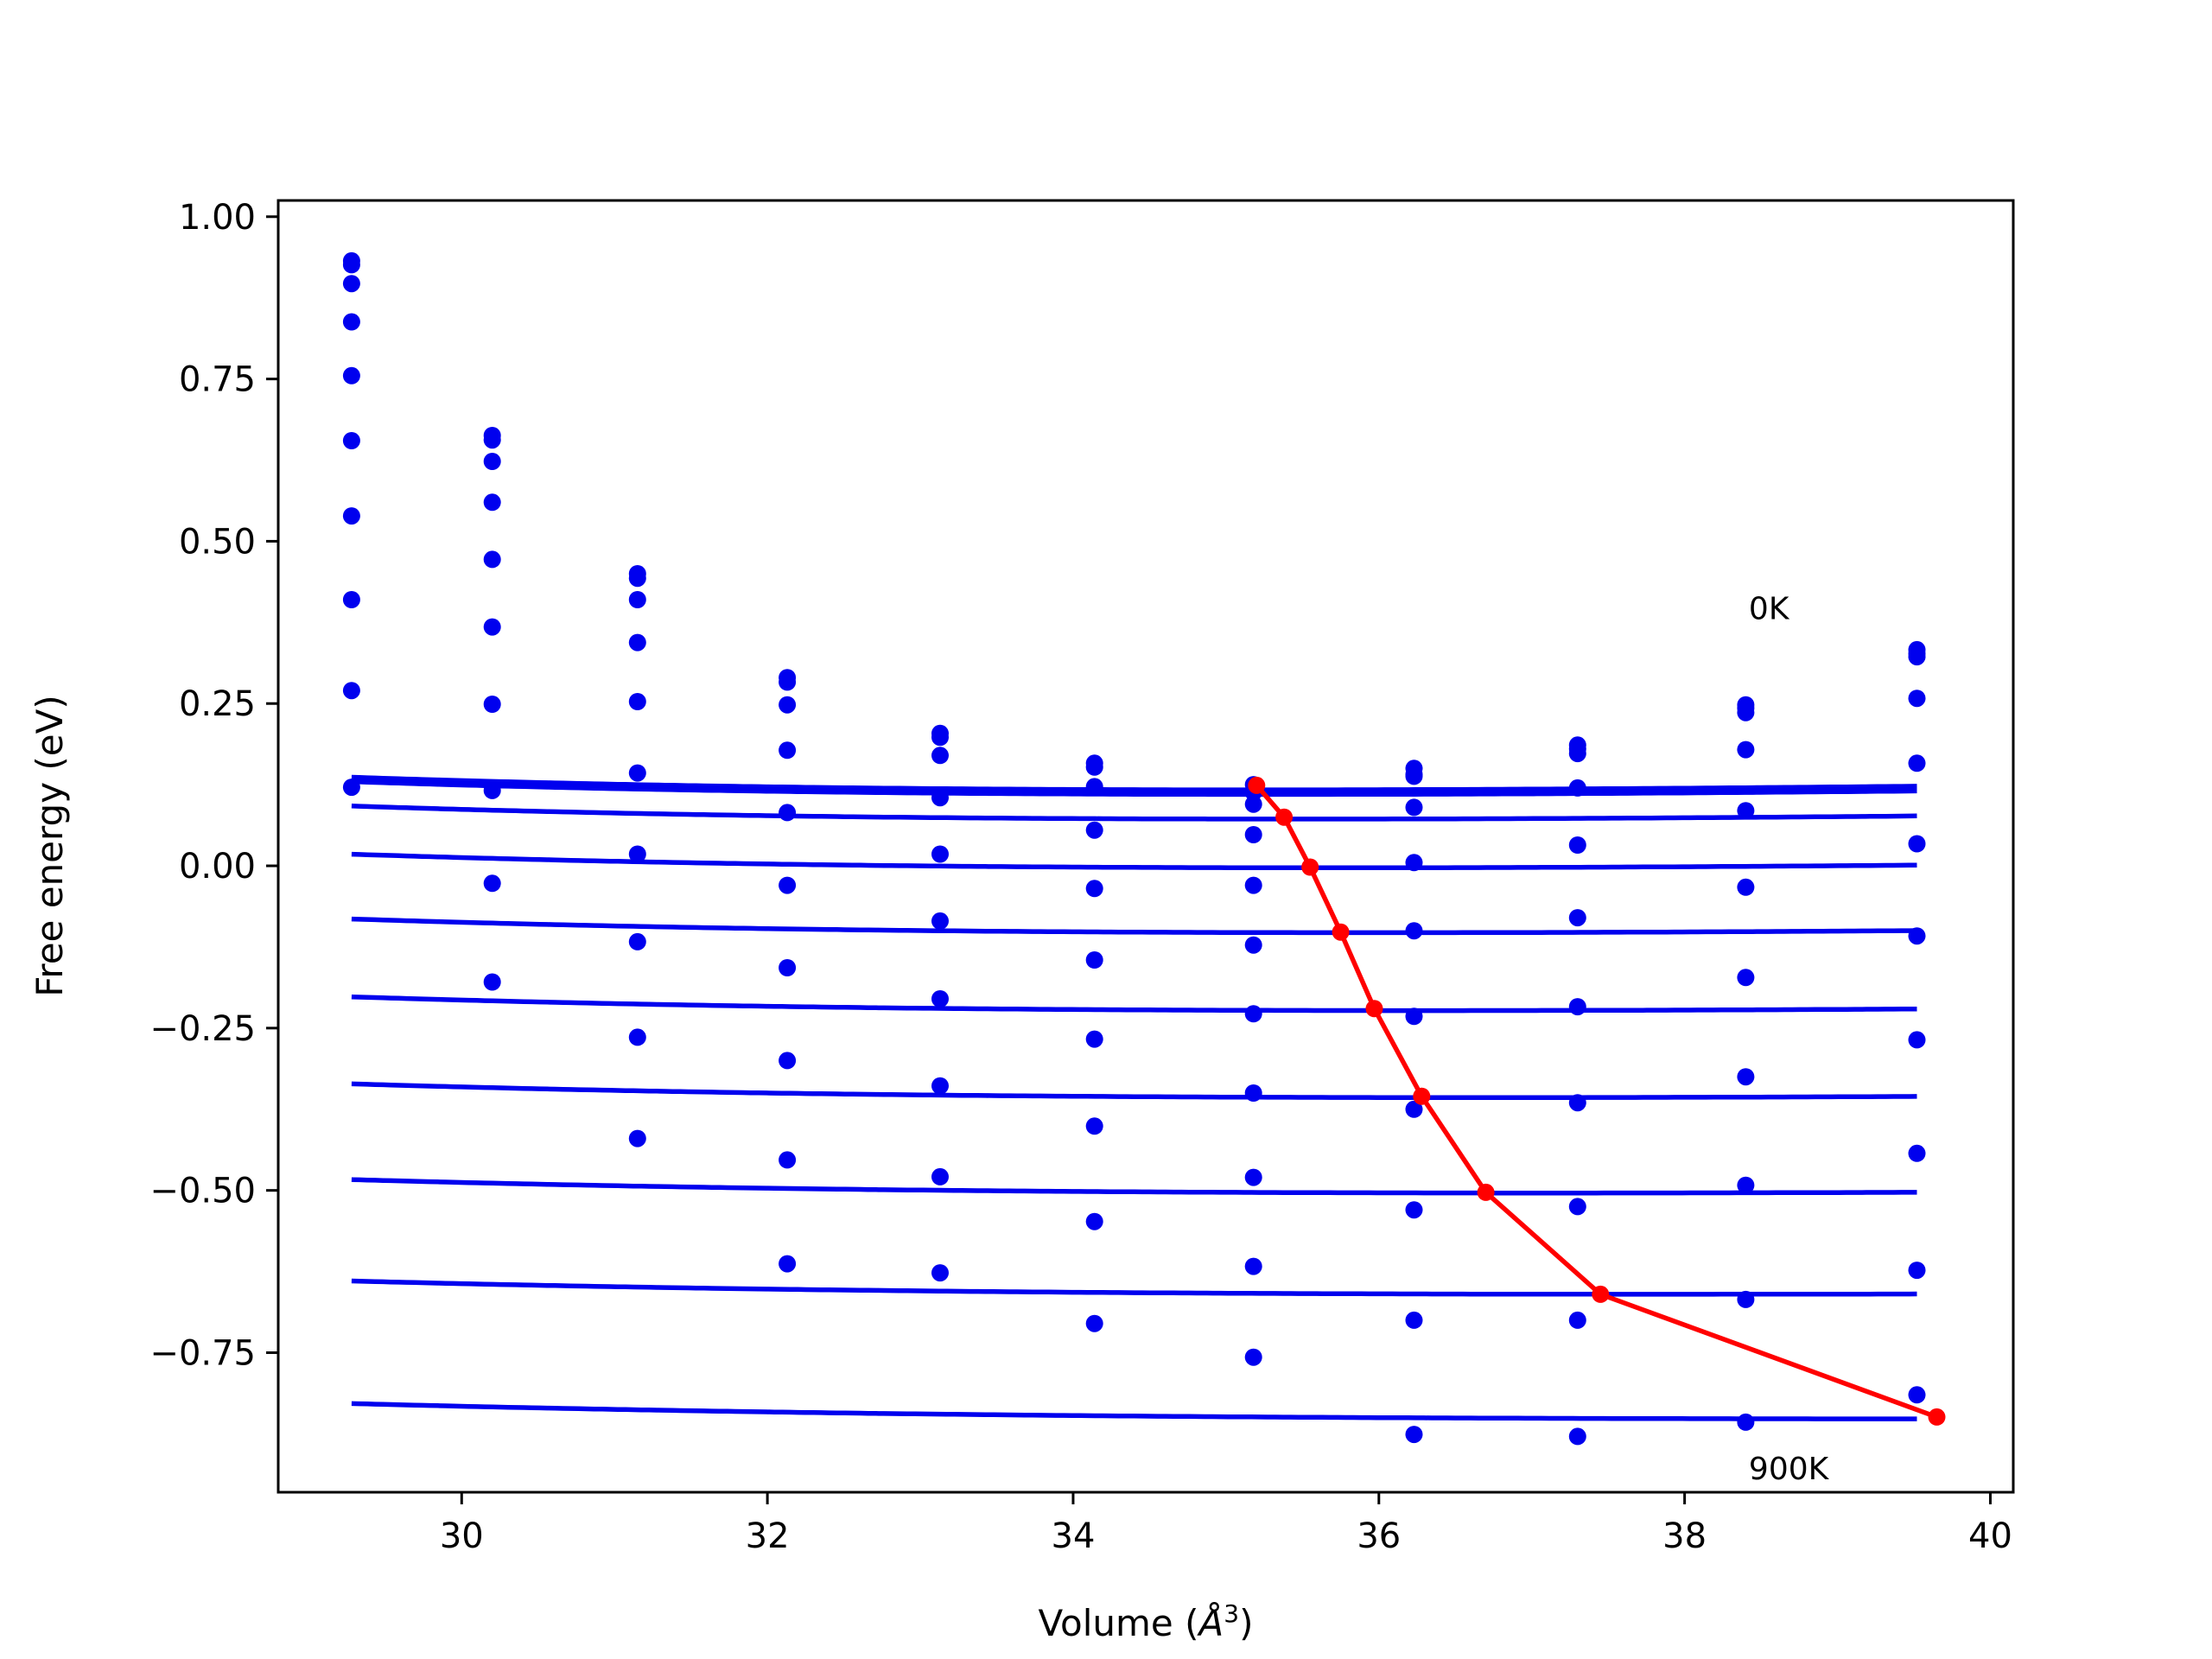 The width and height of the screenshot is (2212, 1659). Describe the element at coordinates (217, 542) in the screenshot. I see `y-tick-label: 0.50` at that location.